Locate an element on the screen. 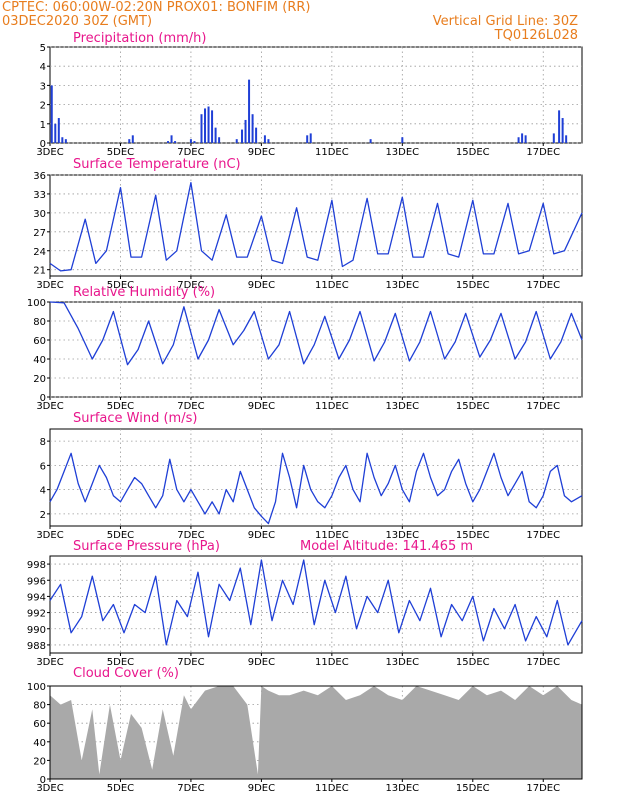 This screenshot has width=618, height=800. humidity-line is located at coordinates (316, 333).